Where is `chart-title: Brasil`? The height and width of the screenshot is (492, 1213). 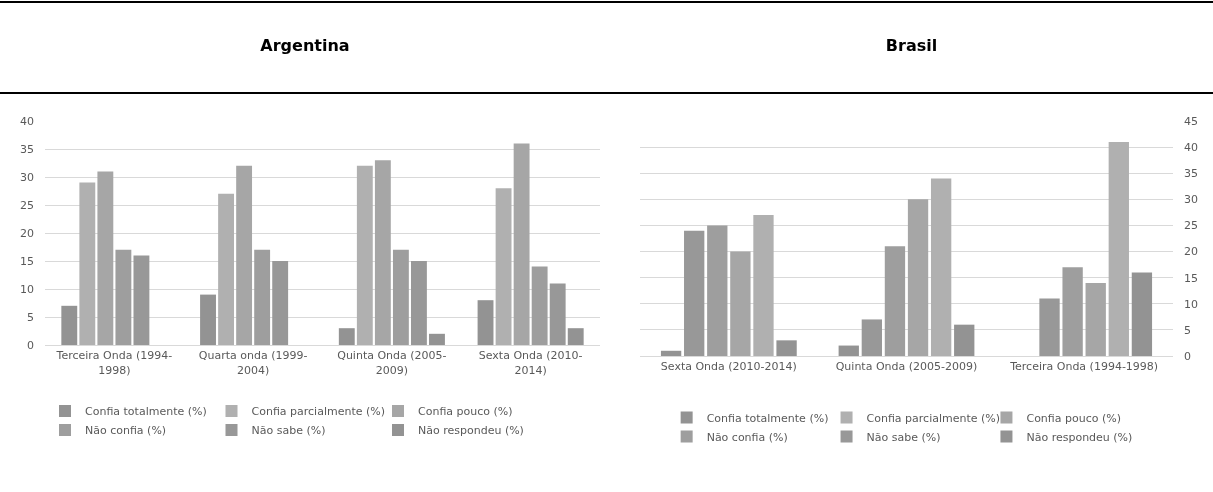 chart-title: Brasil is located at coordinates (911, 45).